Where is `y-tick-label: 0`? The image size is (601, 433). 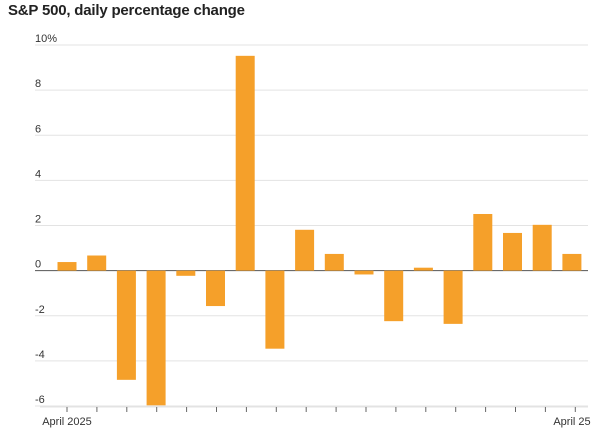 y-tick-label: 0 is located at coordinates (38, 265).